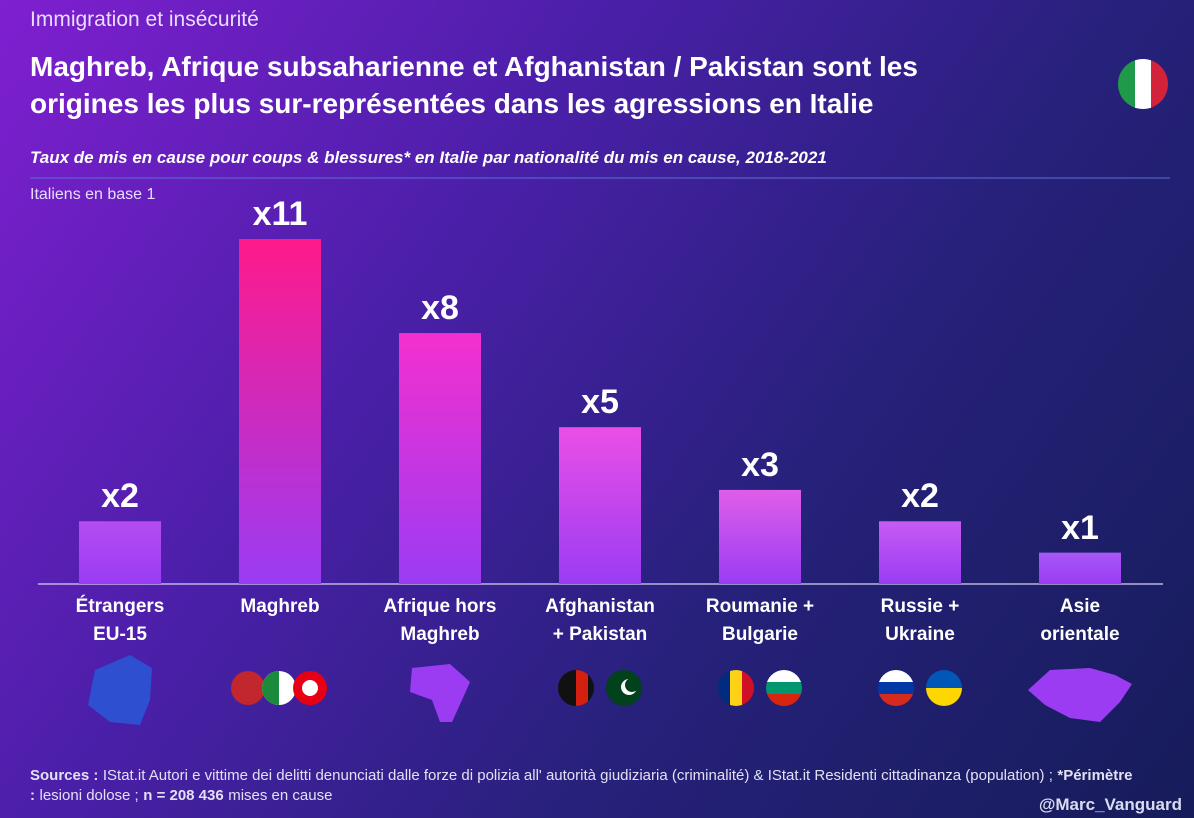 The image size is (1194, 818). I want to click on category-label: Maghreb, so click(280, 606).